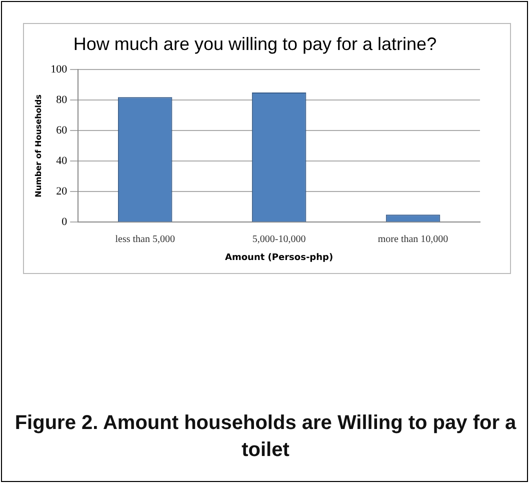 The image size is (531, 485). I want to click on y-tick-label: 20, so click(62, 192).